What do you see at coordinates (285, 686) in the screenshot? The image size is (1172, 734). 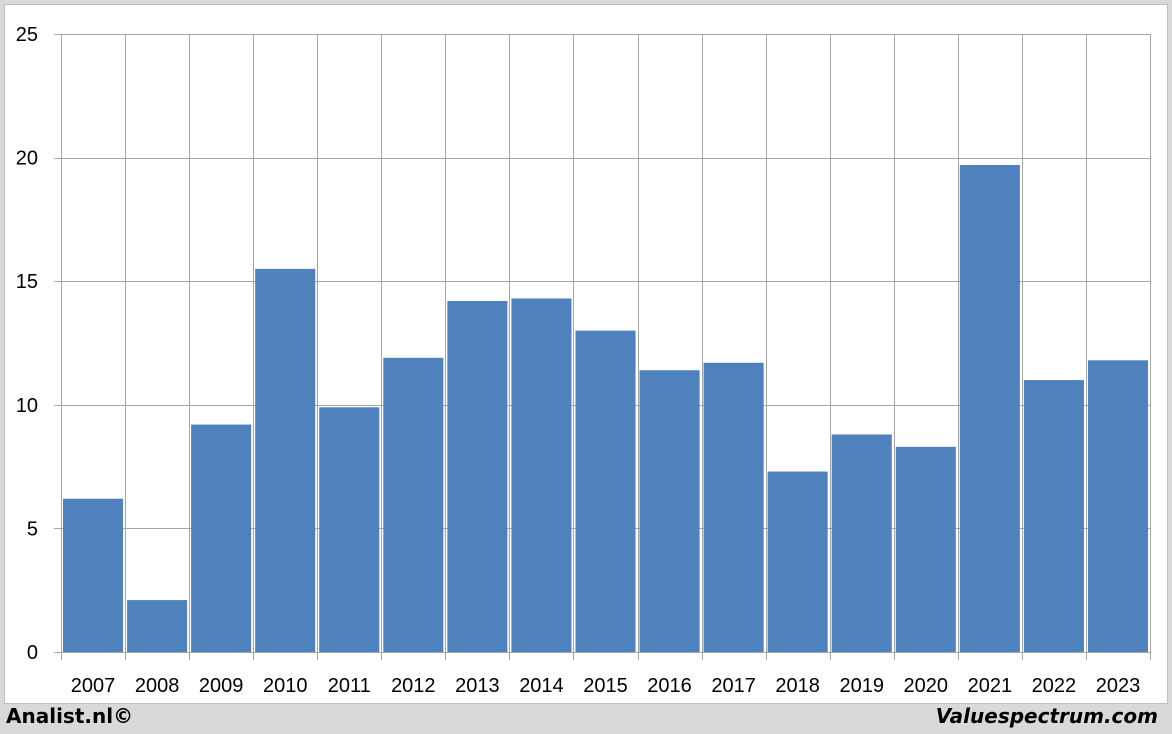 I see `x-tick-label: 2010` at bounding box center [285, 686].